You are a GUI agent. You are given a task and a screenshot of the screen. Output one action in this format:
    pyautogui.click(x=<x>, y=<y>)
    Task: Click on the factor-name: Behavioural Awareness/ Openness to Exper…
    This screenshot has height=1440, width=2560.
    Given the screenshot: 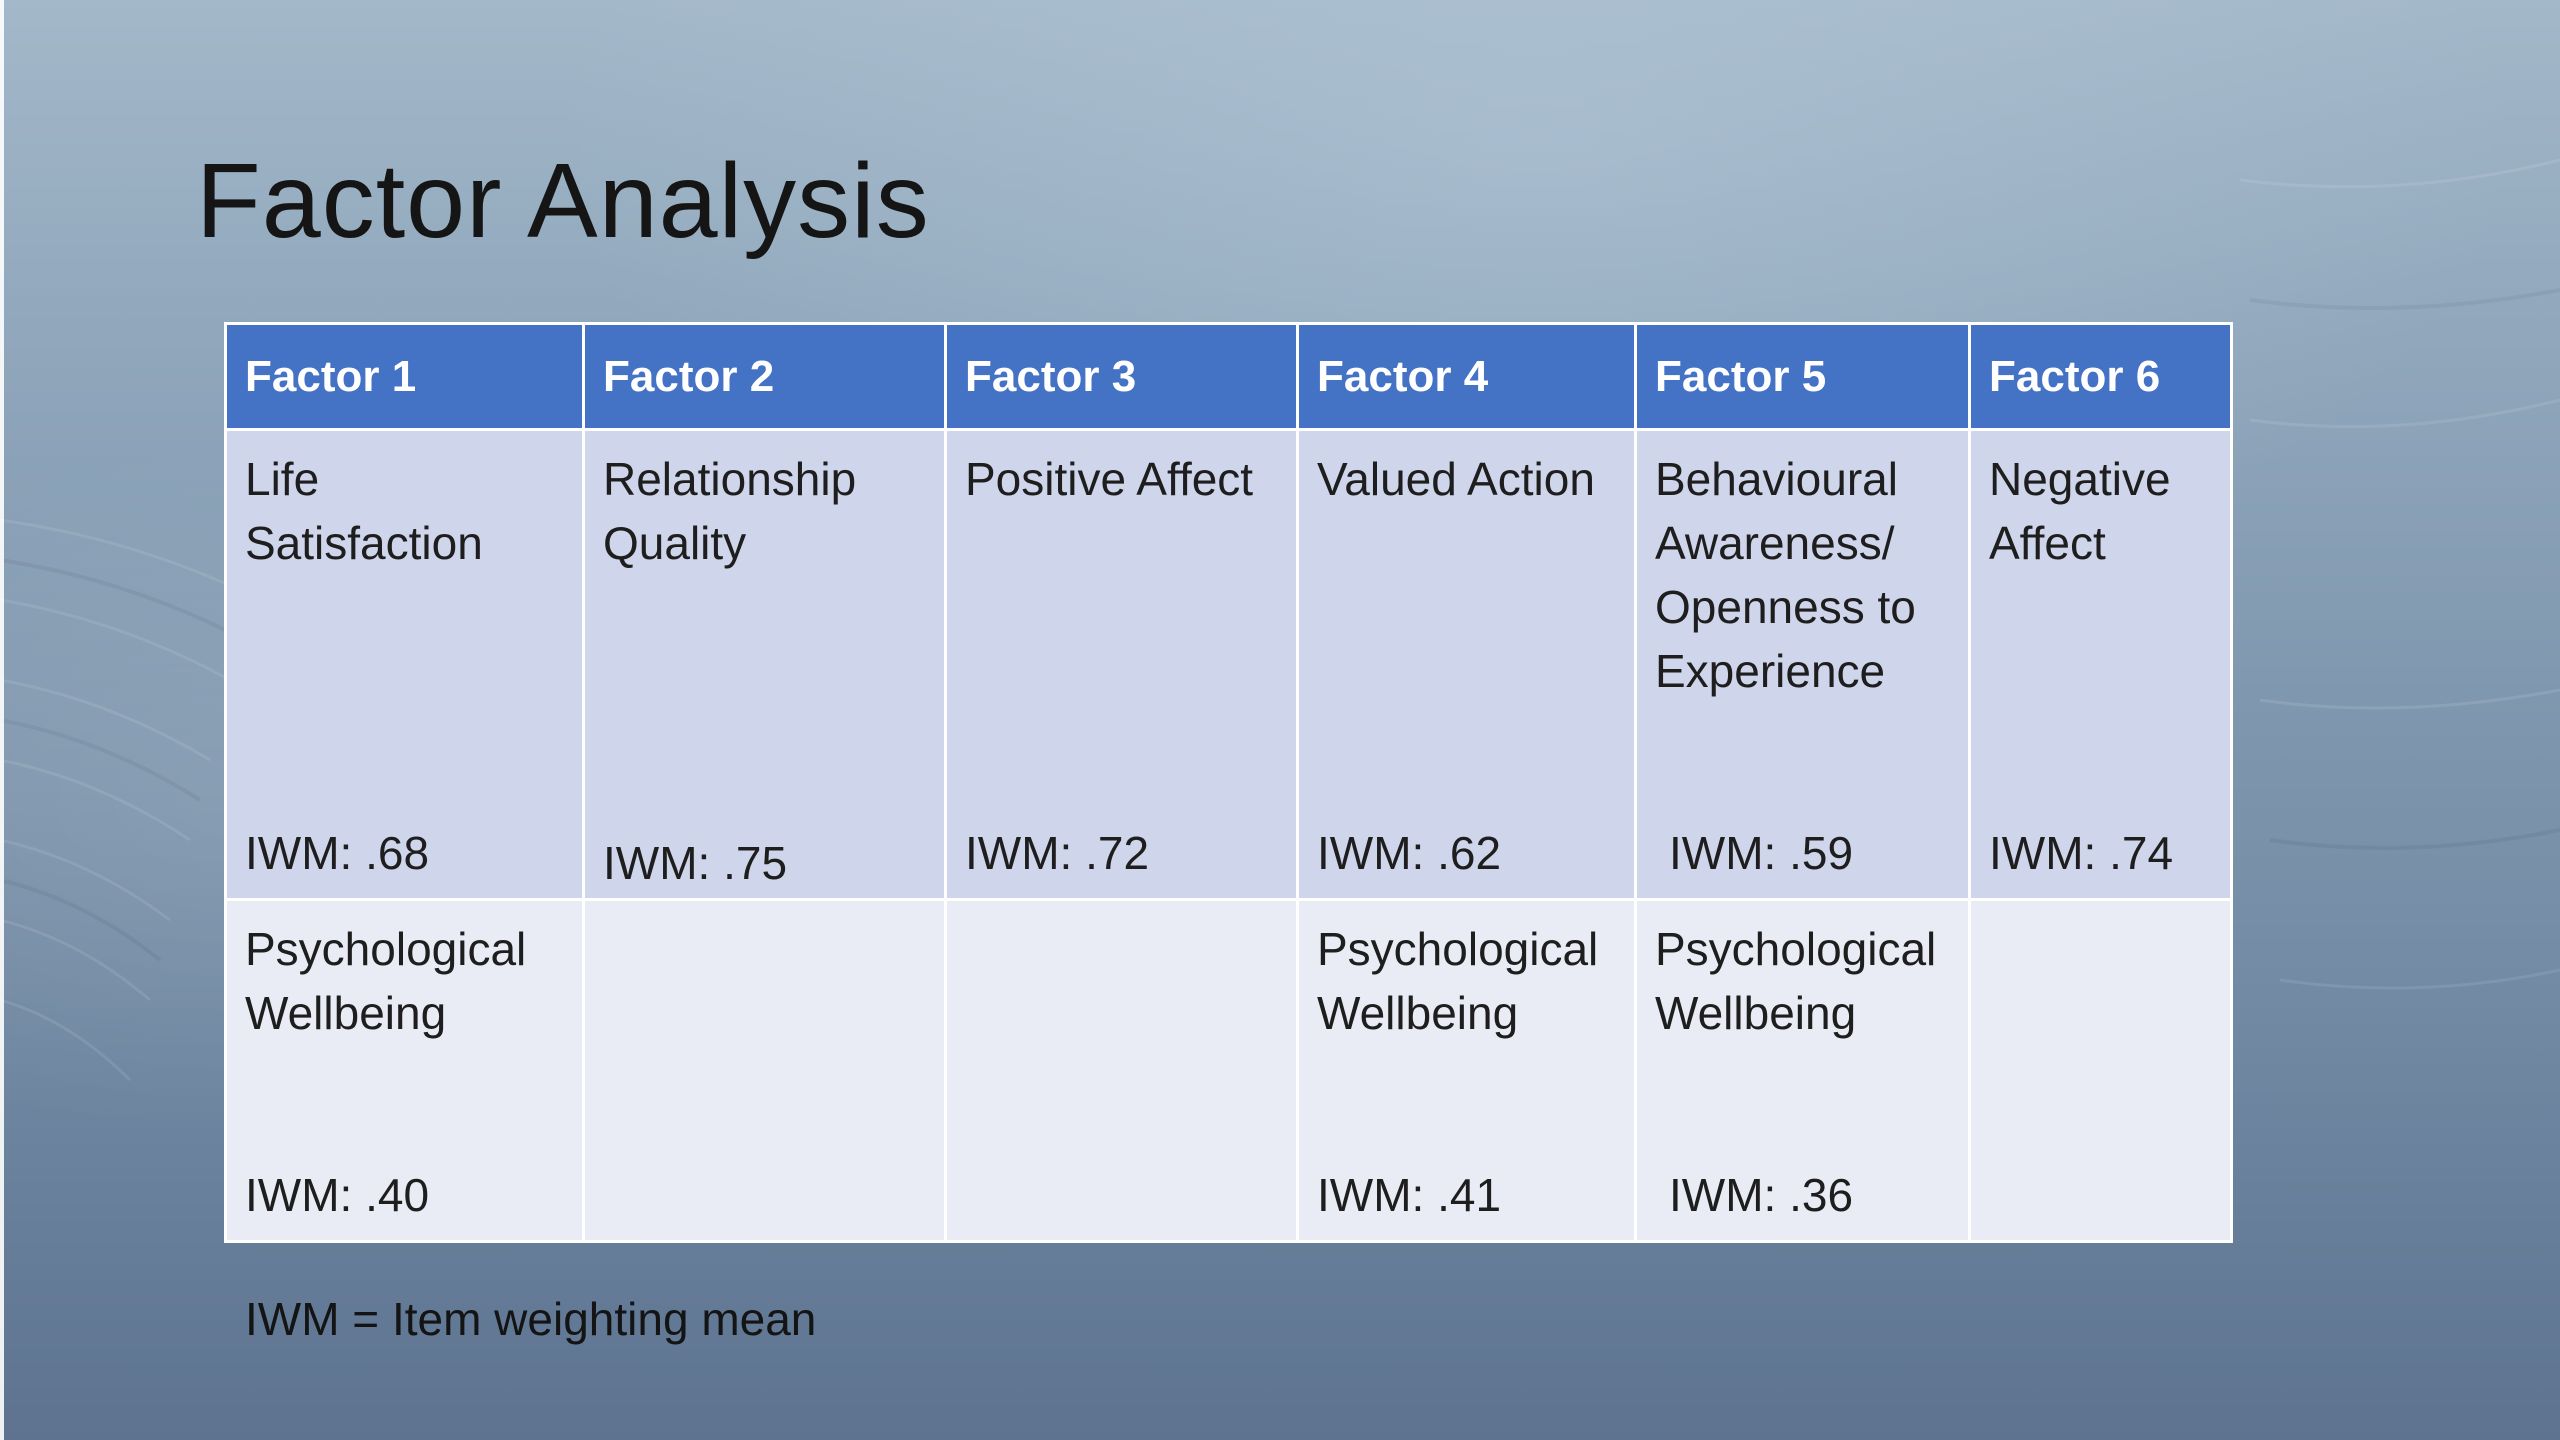 What is the action you would take?
    pyautogui.click(x=1785, y=575)
    